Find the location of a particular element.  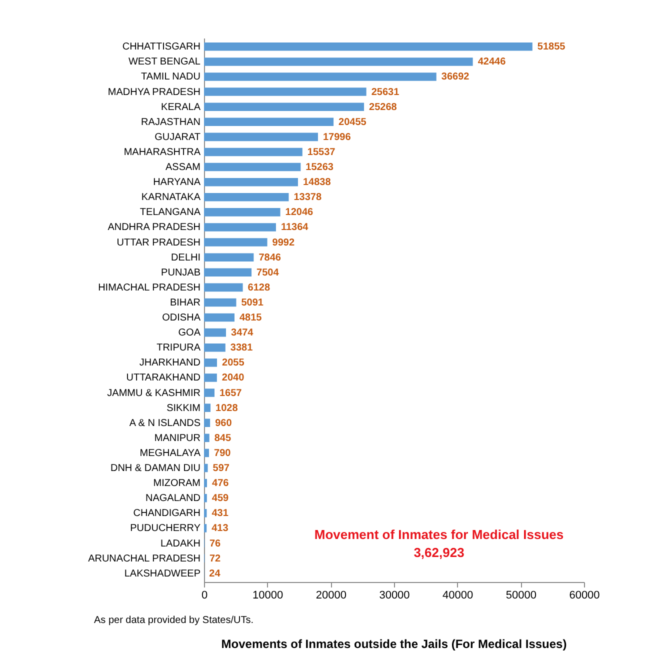

data-label: 9992 is located at coordinates (283, 242).